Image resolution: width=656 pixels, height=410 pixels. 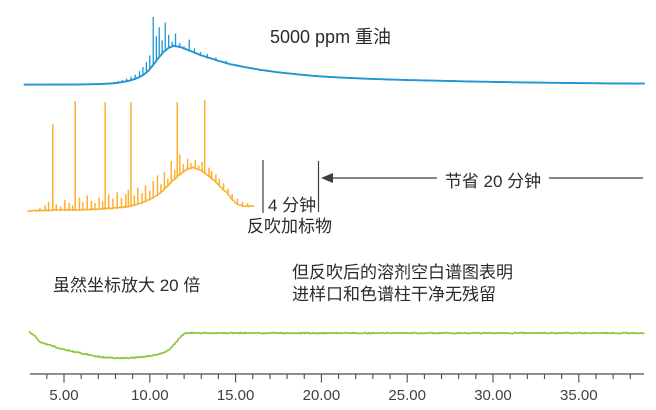 I want to click on zoom-note-label: 虽然坐标放大 20 倍, so click(x=127, y=285).